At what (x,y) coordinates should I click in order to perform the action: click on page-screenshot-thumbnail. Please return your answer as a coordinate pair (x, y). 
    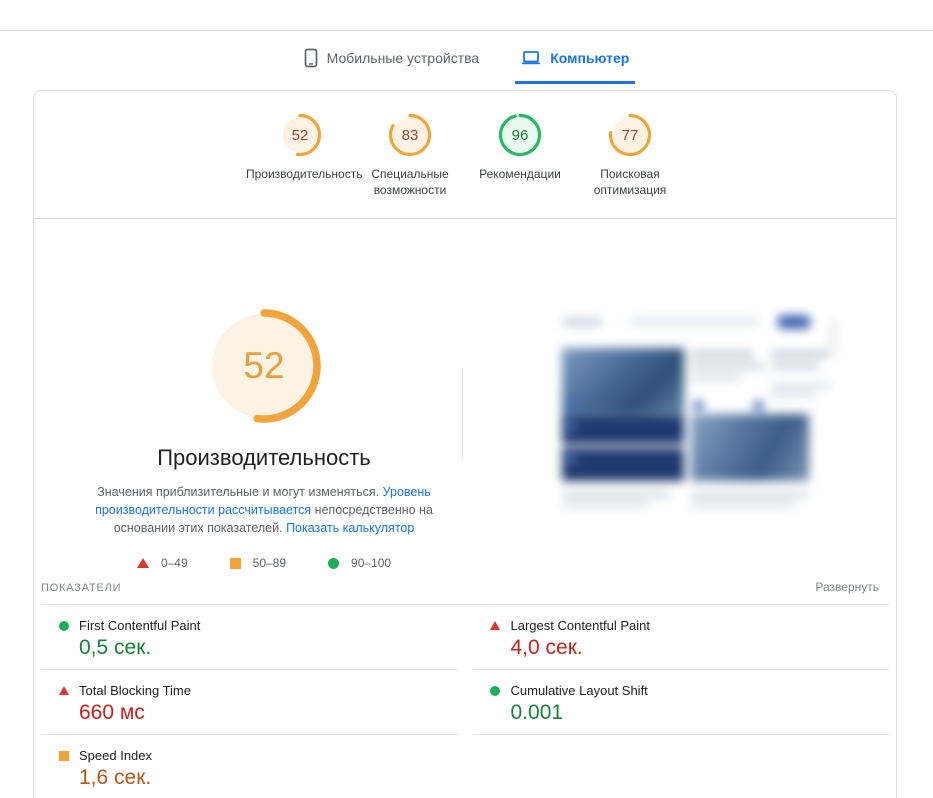
    Looking at the image, I should click on (707, 417).